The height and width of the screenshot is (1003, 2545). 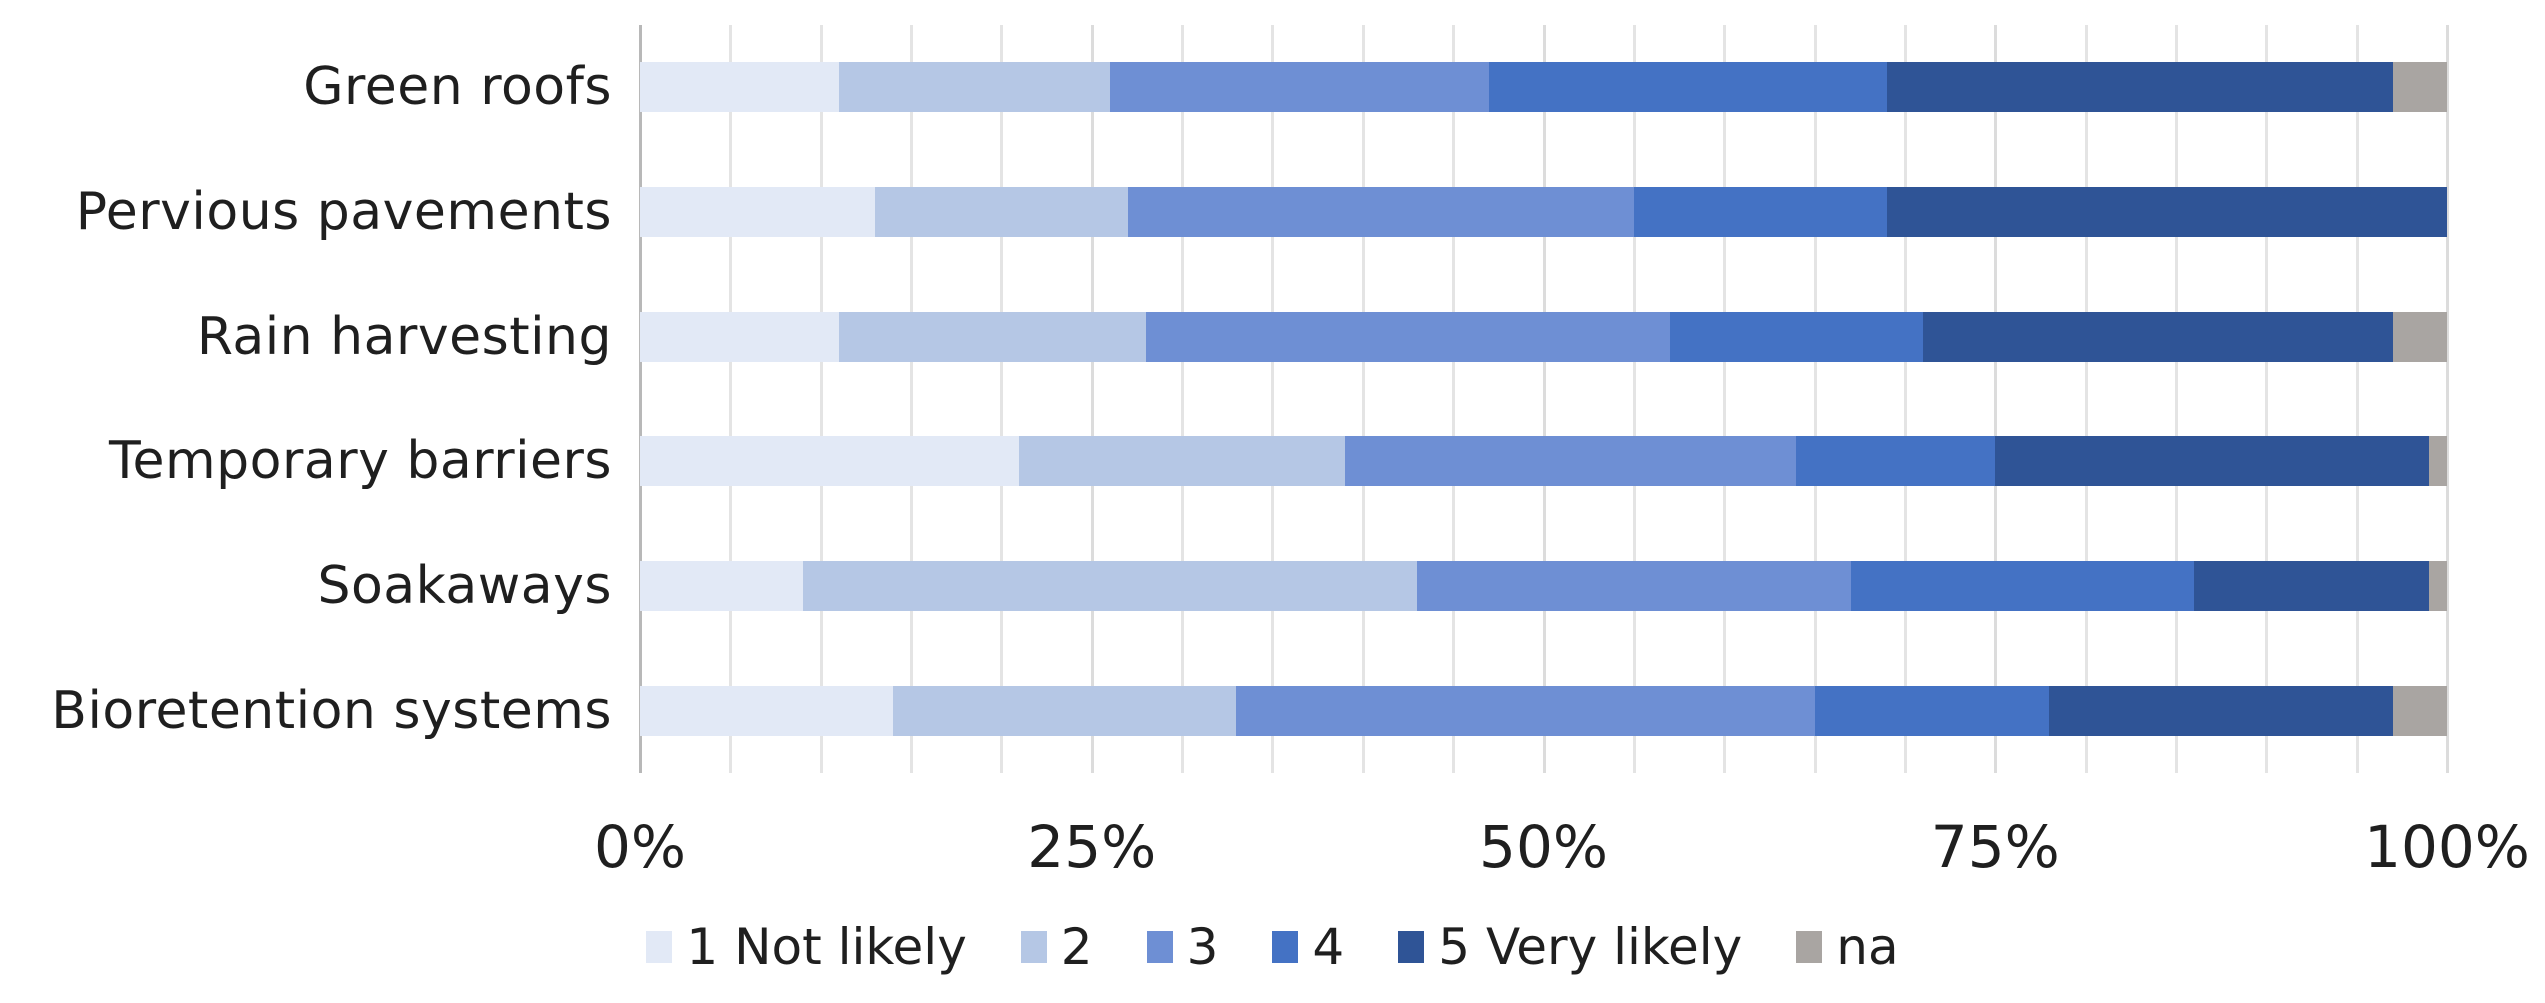 I want to click on legend-label: na, so click(x=1867, y=947).